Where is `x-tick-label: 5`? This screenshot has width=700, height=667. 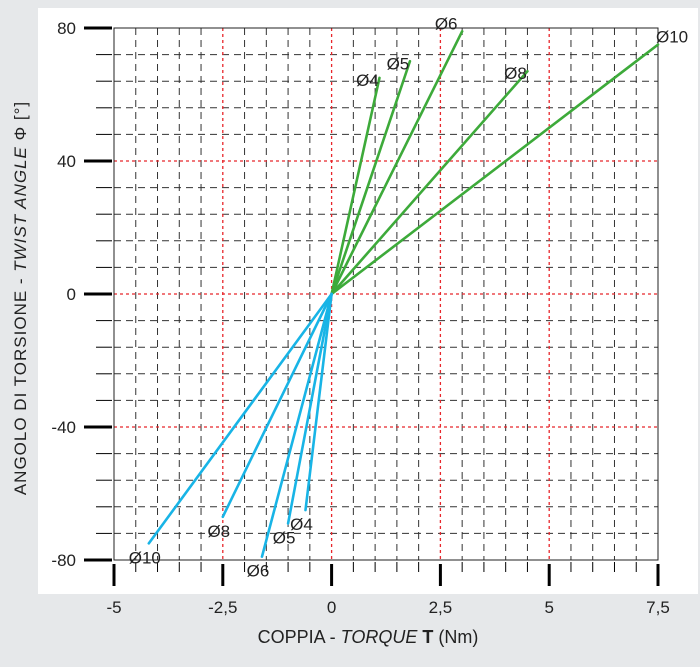
x-tick-label: 5 is located at coordinates (548, 607).